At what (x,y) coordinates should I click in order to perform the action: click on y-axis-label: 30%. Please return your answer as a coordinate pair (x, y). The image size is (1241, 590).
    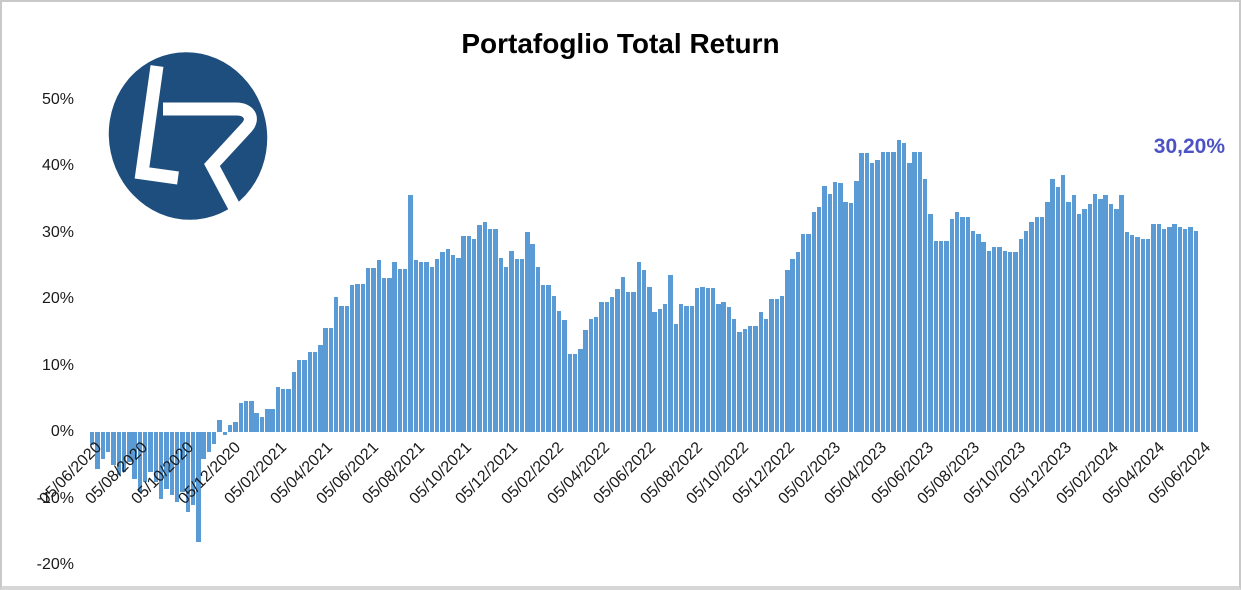
    Looking at the image, I should click on (57, 232).